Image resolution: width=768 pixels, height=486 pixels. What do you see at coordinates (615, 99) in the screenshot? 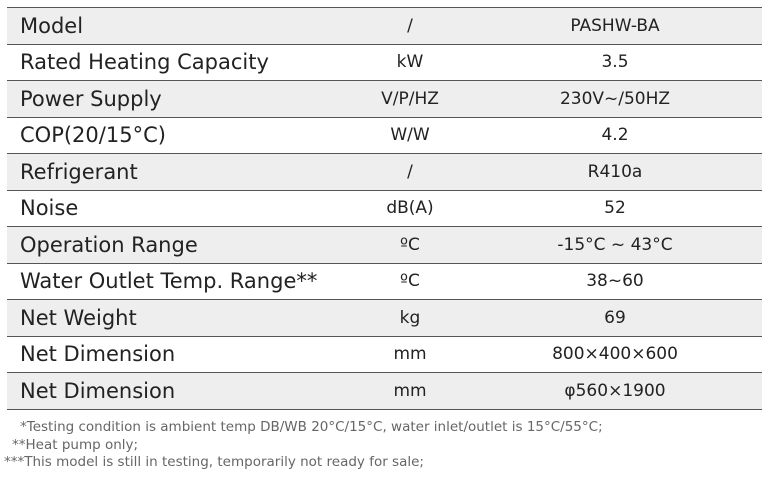
I see `spec-value: 230V~/50HZ` at bounding box center [615, 99].